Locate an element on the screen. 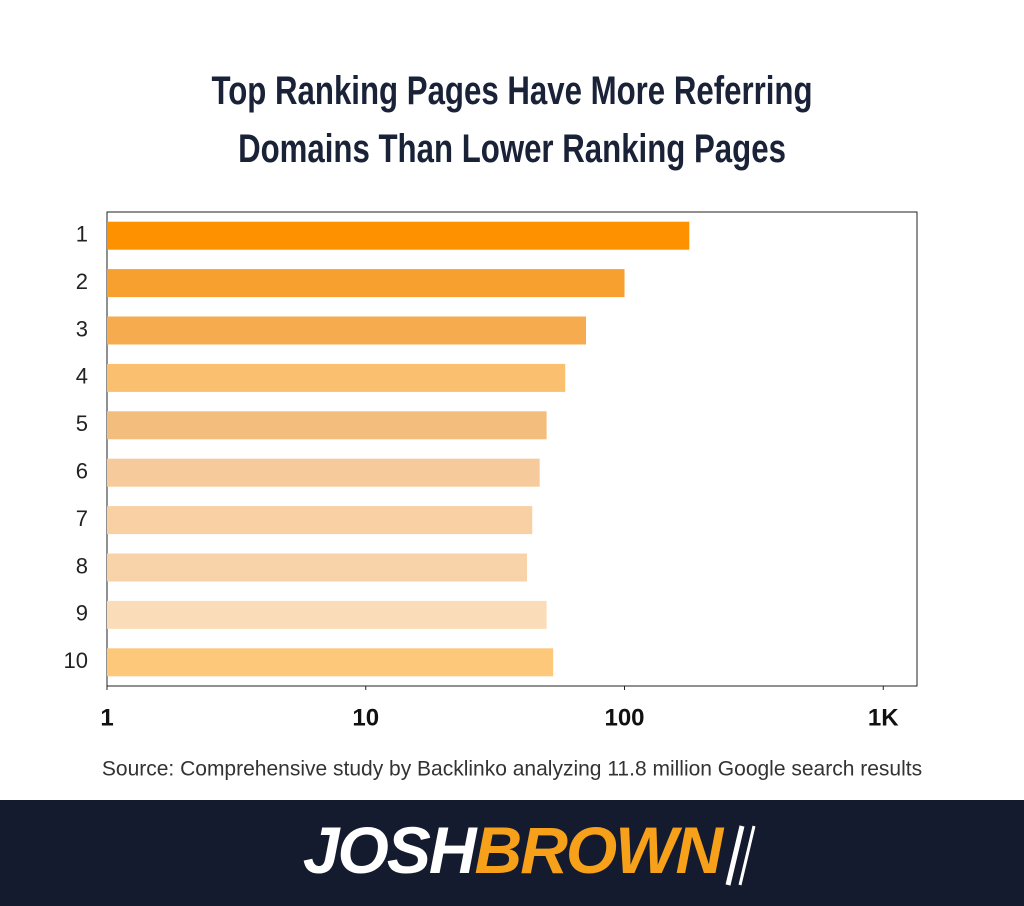 Image resolution: width=1024 pixels, height=906 pixels. x-tick-label: 1K is located at coordinates (883, 717).